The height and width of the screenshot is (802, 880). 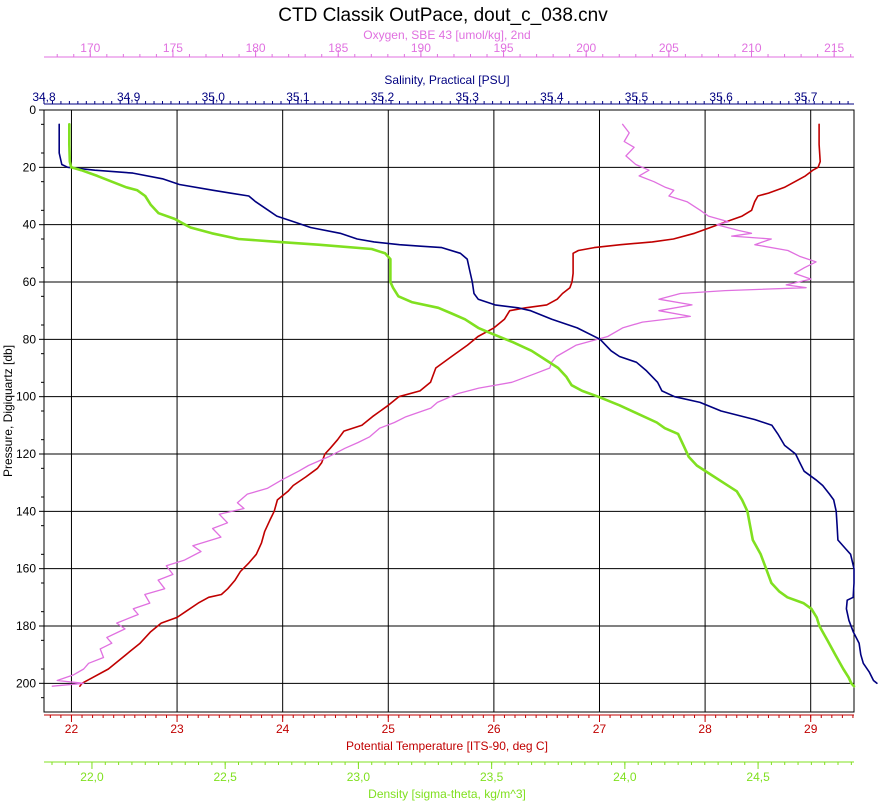 I want to click on pressure-tick-label: 200, so click(x=26, y=683).